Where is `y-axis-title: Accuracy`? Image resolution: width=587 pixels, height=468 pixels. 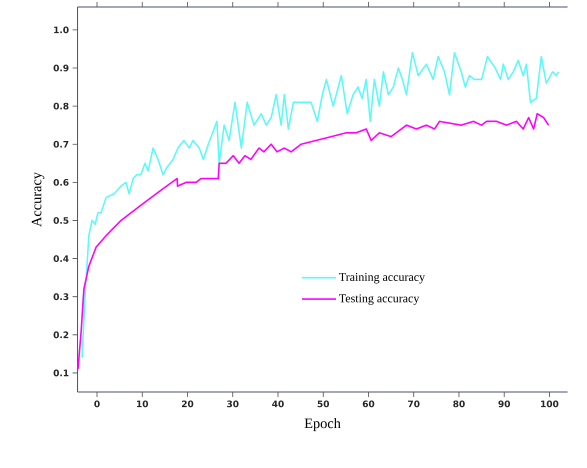 y-axis-title: Accuracy is located at coordinates (38, 199).